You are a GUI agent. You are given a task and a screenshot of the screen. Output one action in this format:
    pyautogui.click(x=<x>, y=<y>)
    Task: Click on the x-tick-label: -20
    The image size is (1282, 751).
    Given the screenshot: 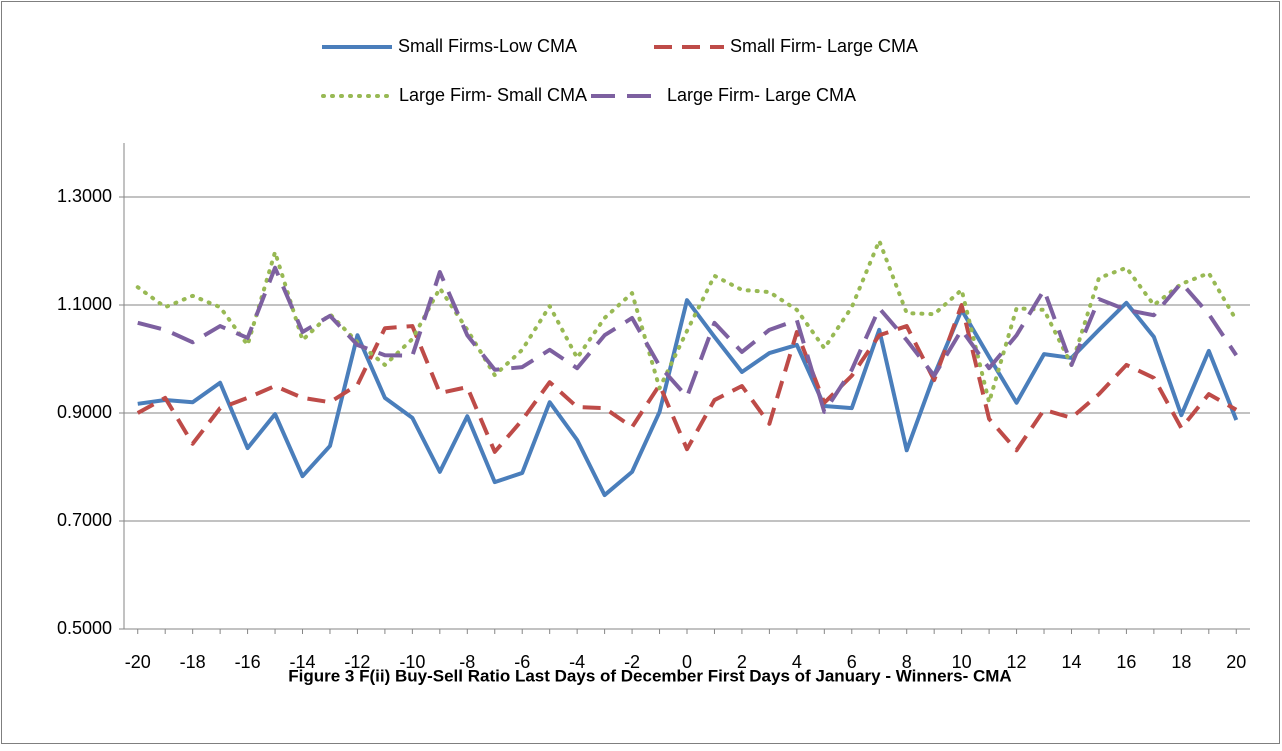 What is the action you would take?
    pyautogui.click(x=138, y=662)
    